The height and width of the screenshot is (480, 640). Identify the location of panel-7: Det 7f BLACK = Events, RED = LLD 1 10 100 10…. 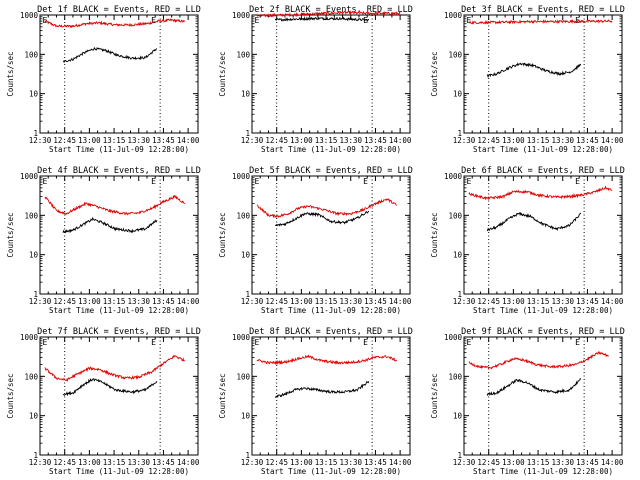
(103, 401).